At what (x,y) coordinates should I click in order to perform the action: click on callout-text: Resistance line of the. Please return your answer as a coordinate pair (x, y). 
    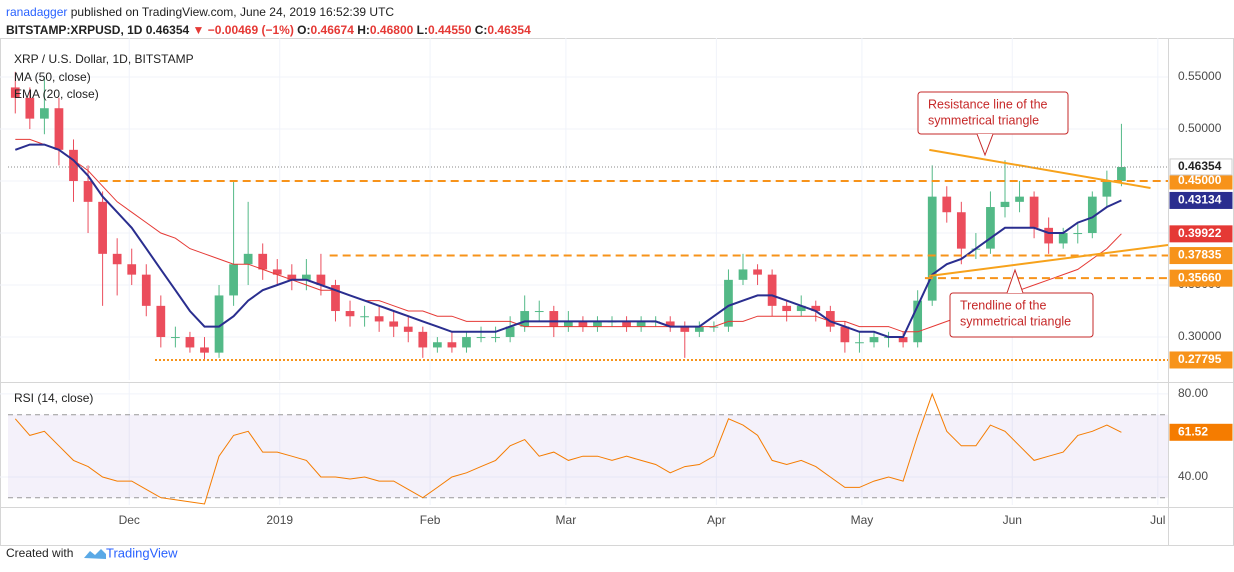
    Looking at the image, I should click on (988, 104).